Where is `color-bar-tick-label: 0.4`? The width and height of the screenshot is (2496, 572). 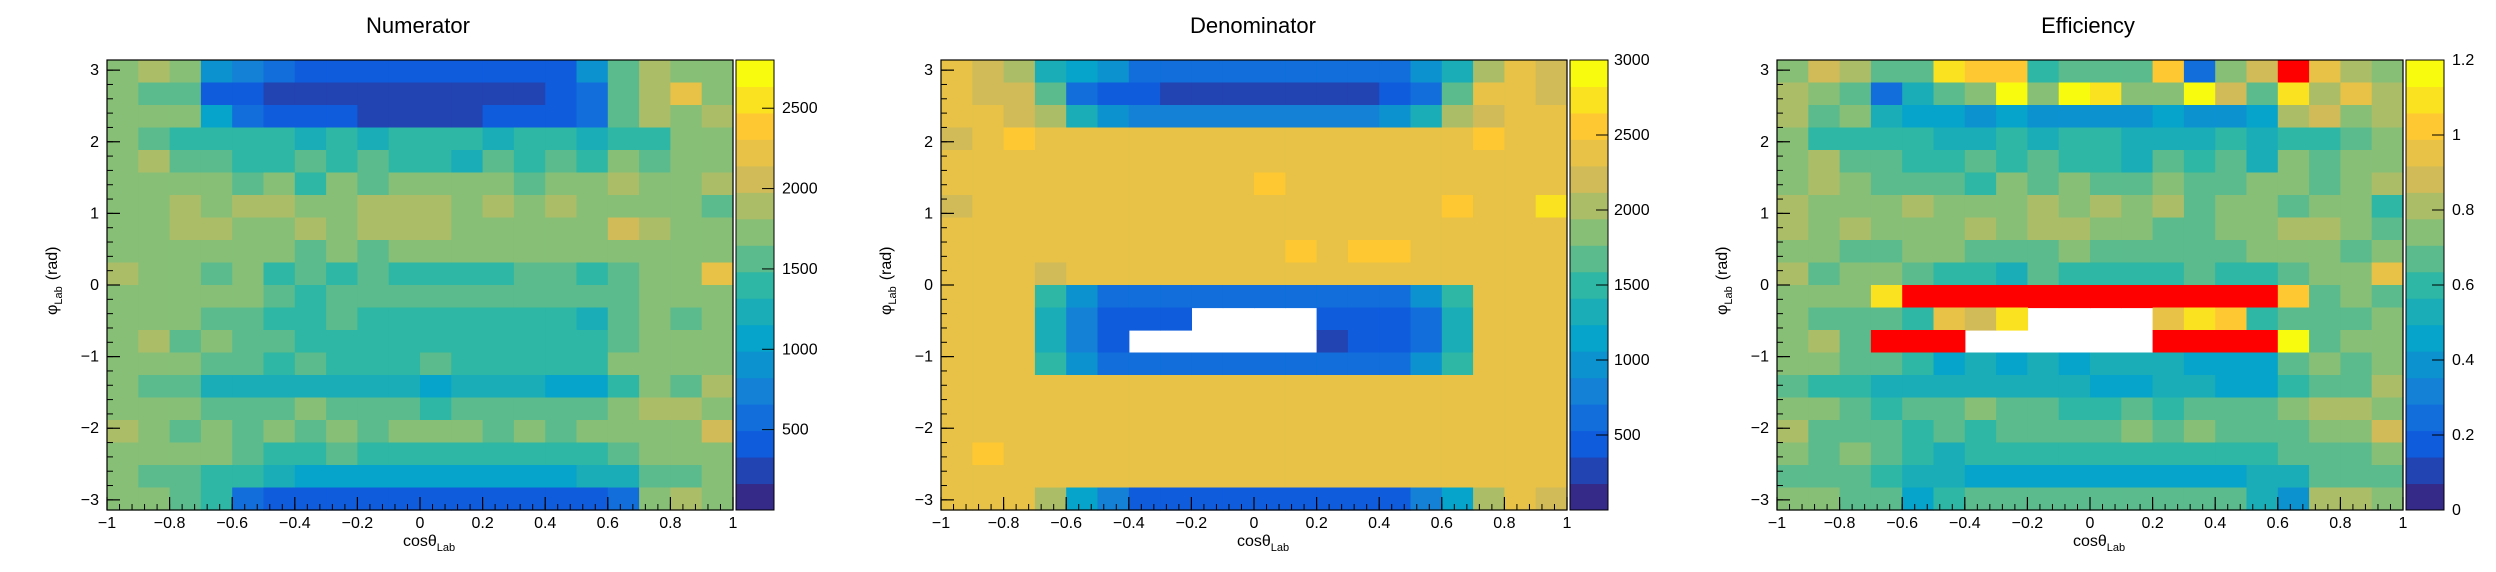
color-bar-tick-label: 0.4 is located at coordinates (2463, 360).